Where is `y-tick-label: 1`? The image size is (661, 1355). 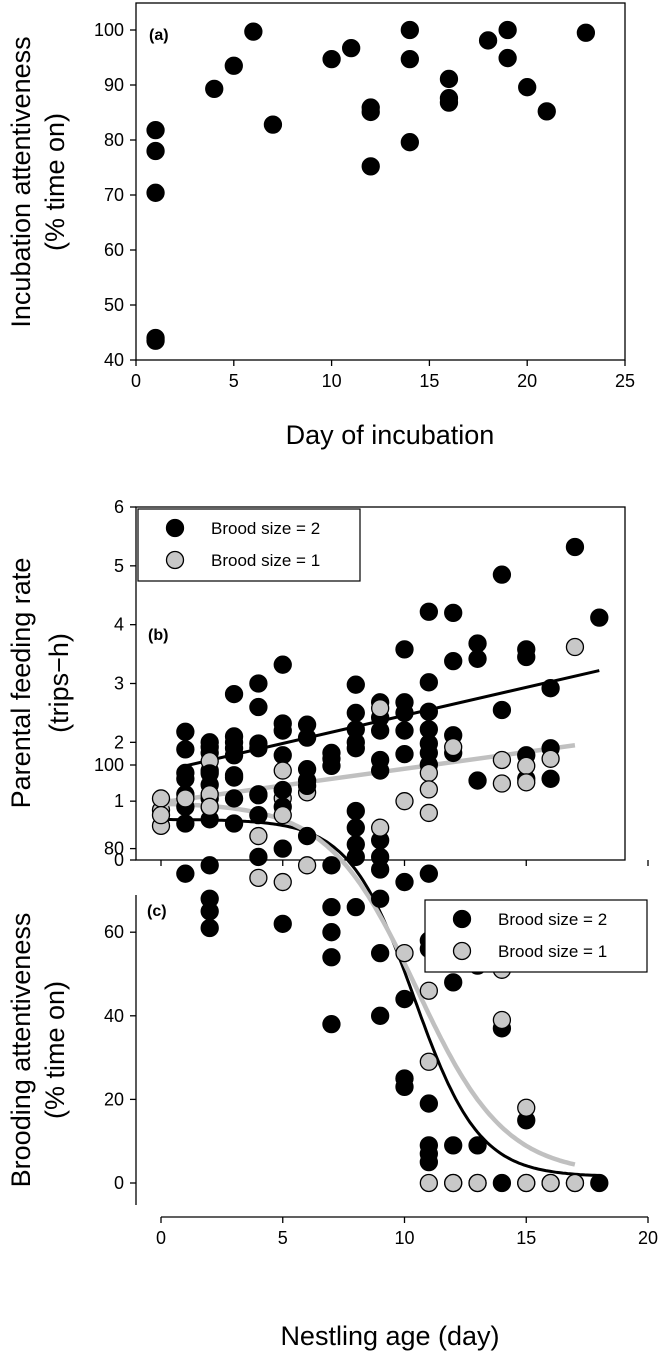
y-tick-label: 1 is located at coordinates (119, 801).